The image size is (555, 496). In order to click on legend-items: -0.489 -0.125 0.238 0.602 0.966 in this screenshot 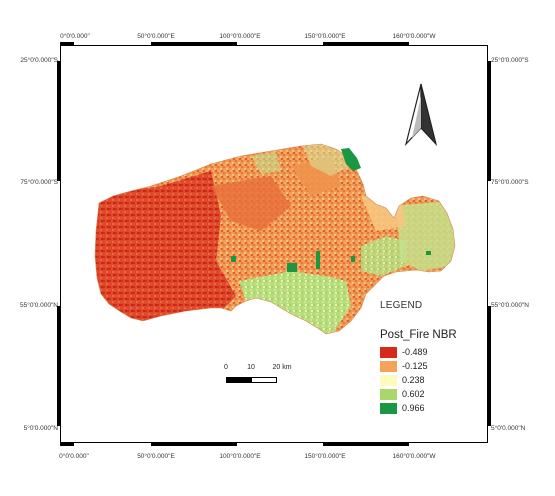, I will do `click(430, 380)`.